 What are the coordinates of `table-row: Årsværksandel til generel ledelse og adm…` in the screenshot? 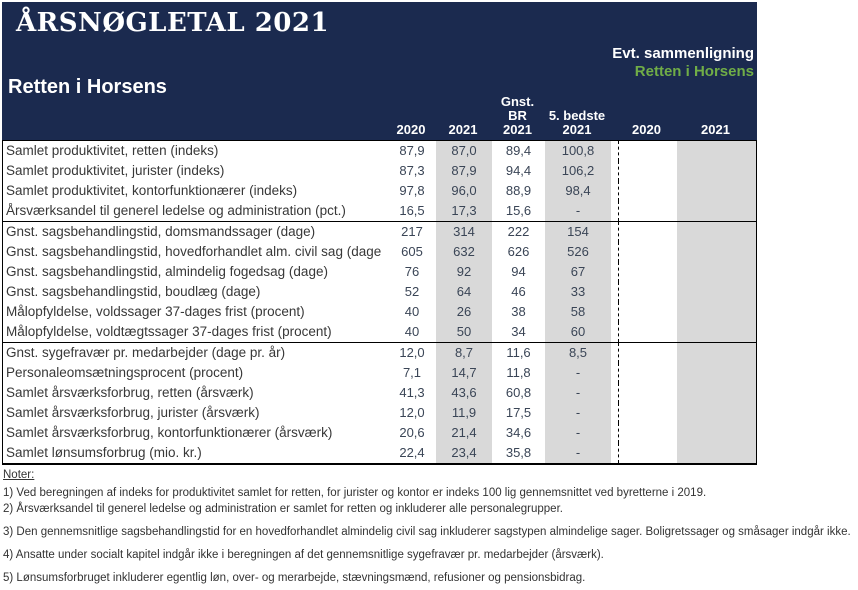 It's located at (379, 211).